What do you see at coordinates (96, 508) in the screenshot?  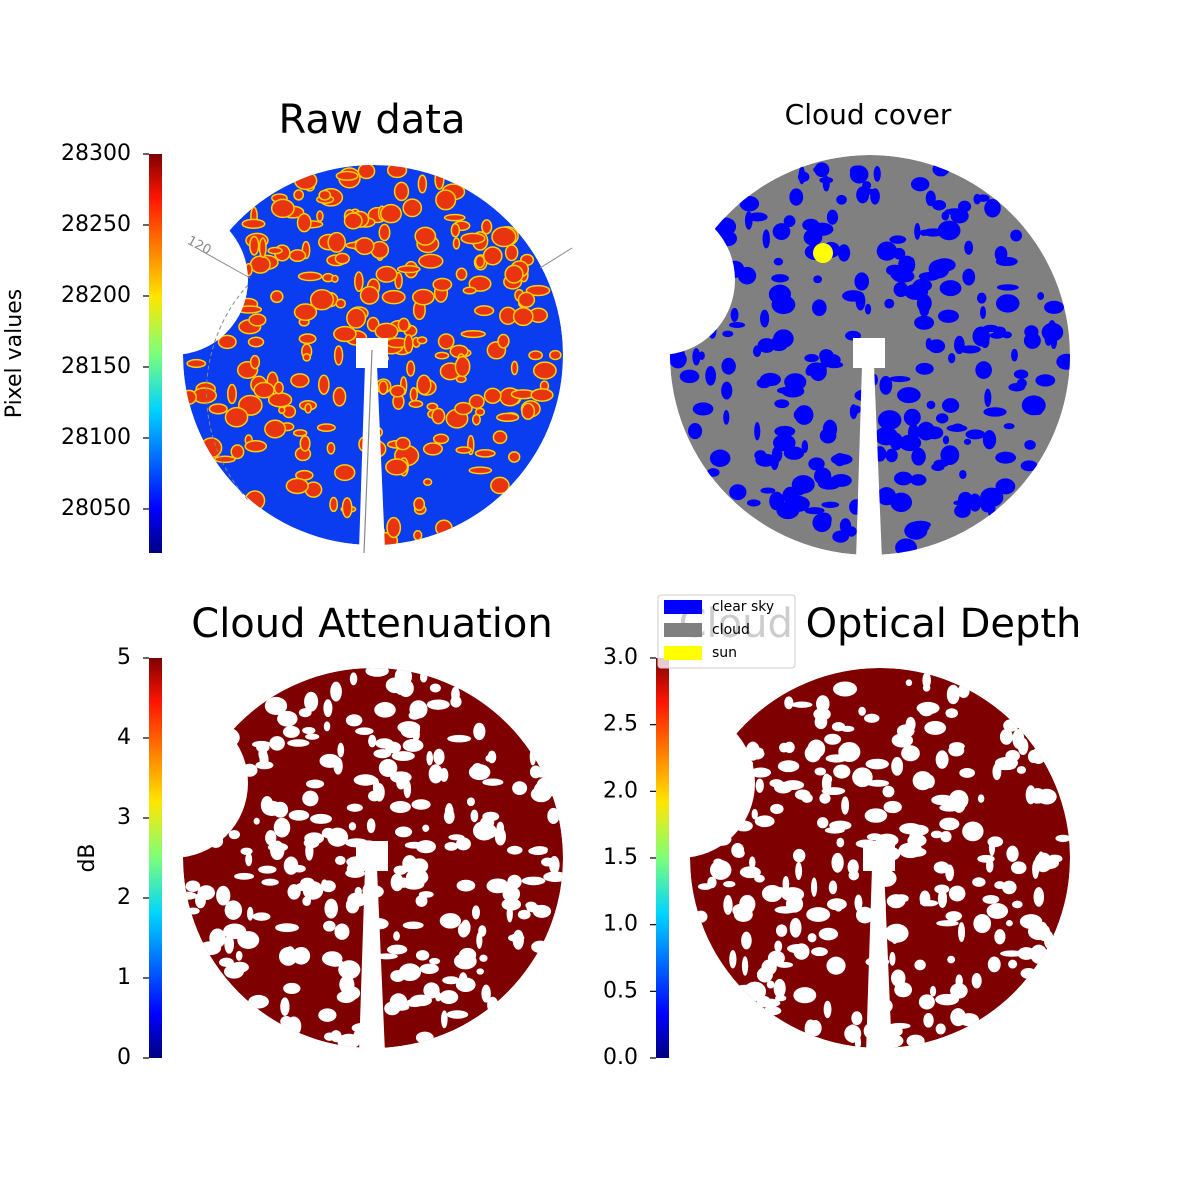 I see `colorbar-tick-label: 28050` at bounding box center [96, 508].